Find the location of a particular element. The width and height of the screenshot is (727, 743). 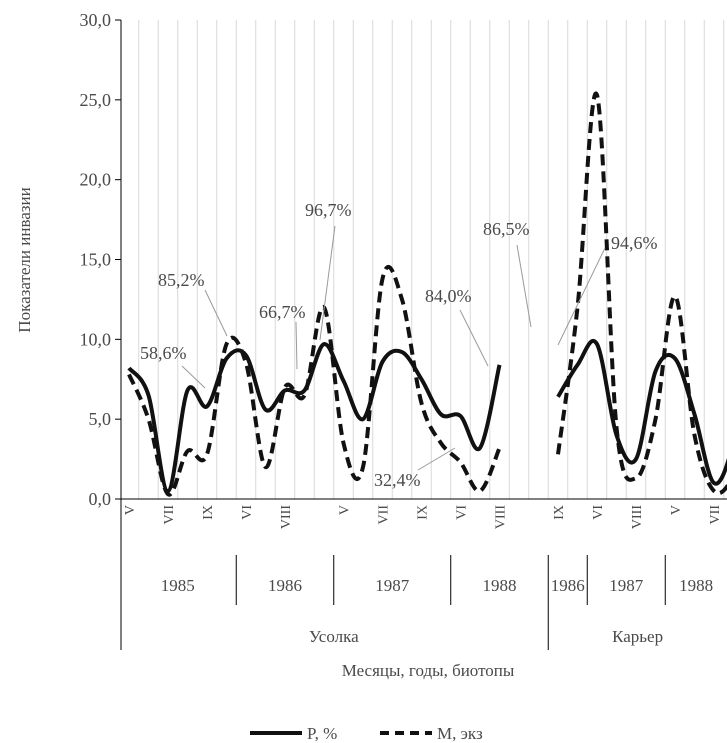

y-axis: 0,0 5,0 10,0 15,0 20,0 25,0 30,0 is located at coordinates (101, 330).